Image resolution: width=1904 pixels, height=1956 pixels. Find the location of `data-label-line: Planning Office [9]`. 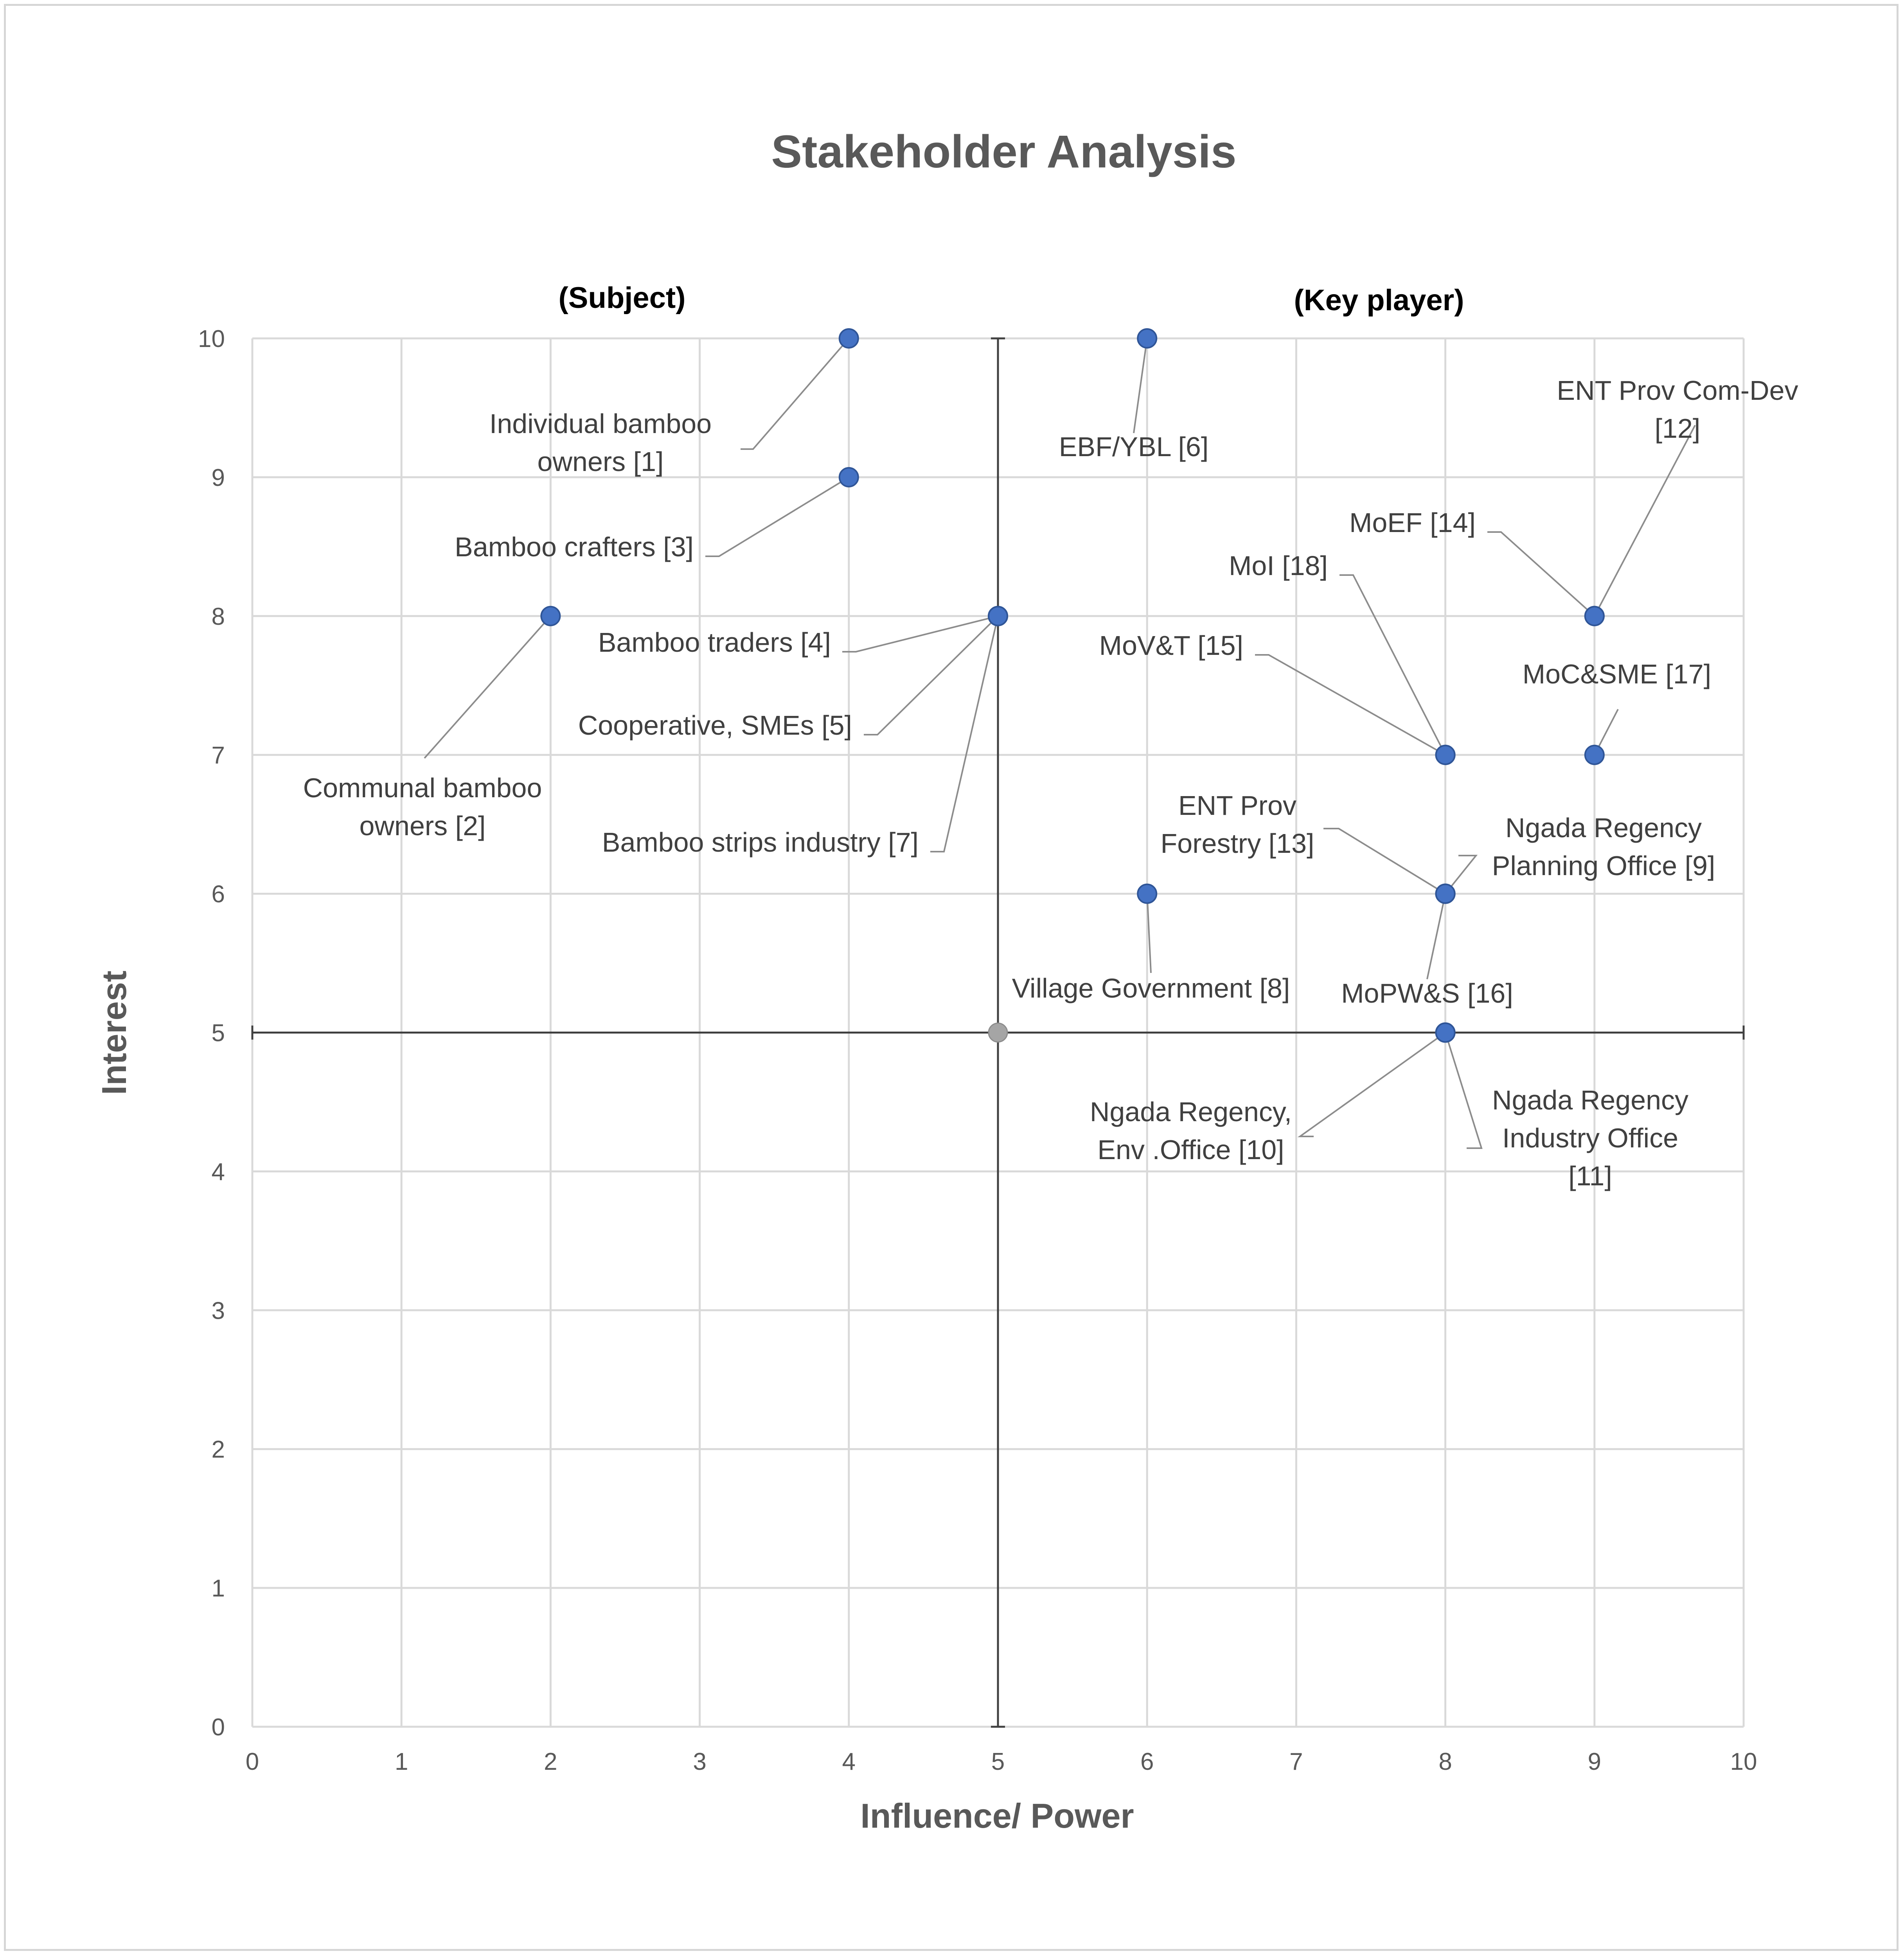

data-label-line: Planning Office [9] is located at coordinates (1603, 865).